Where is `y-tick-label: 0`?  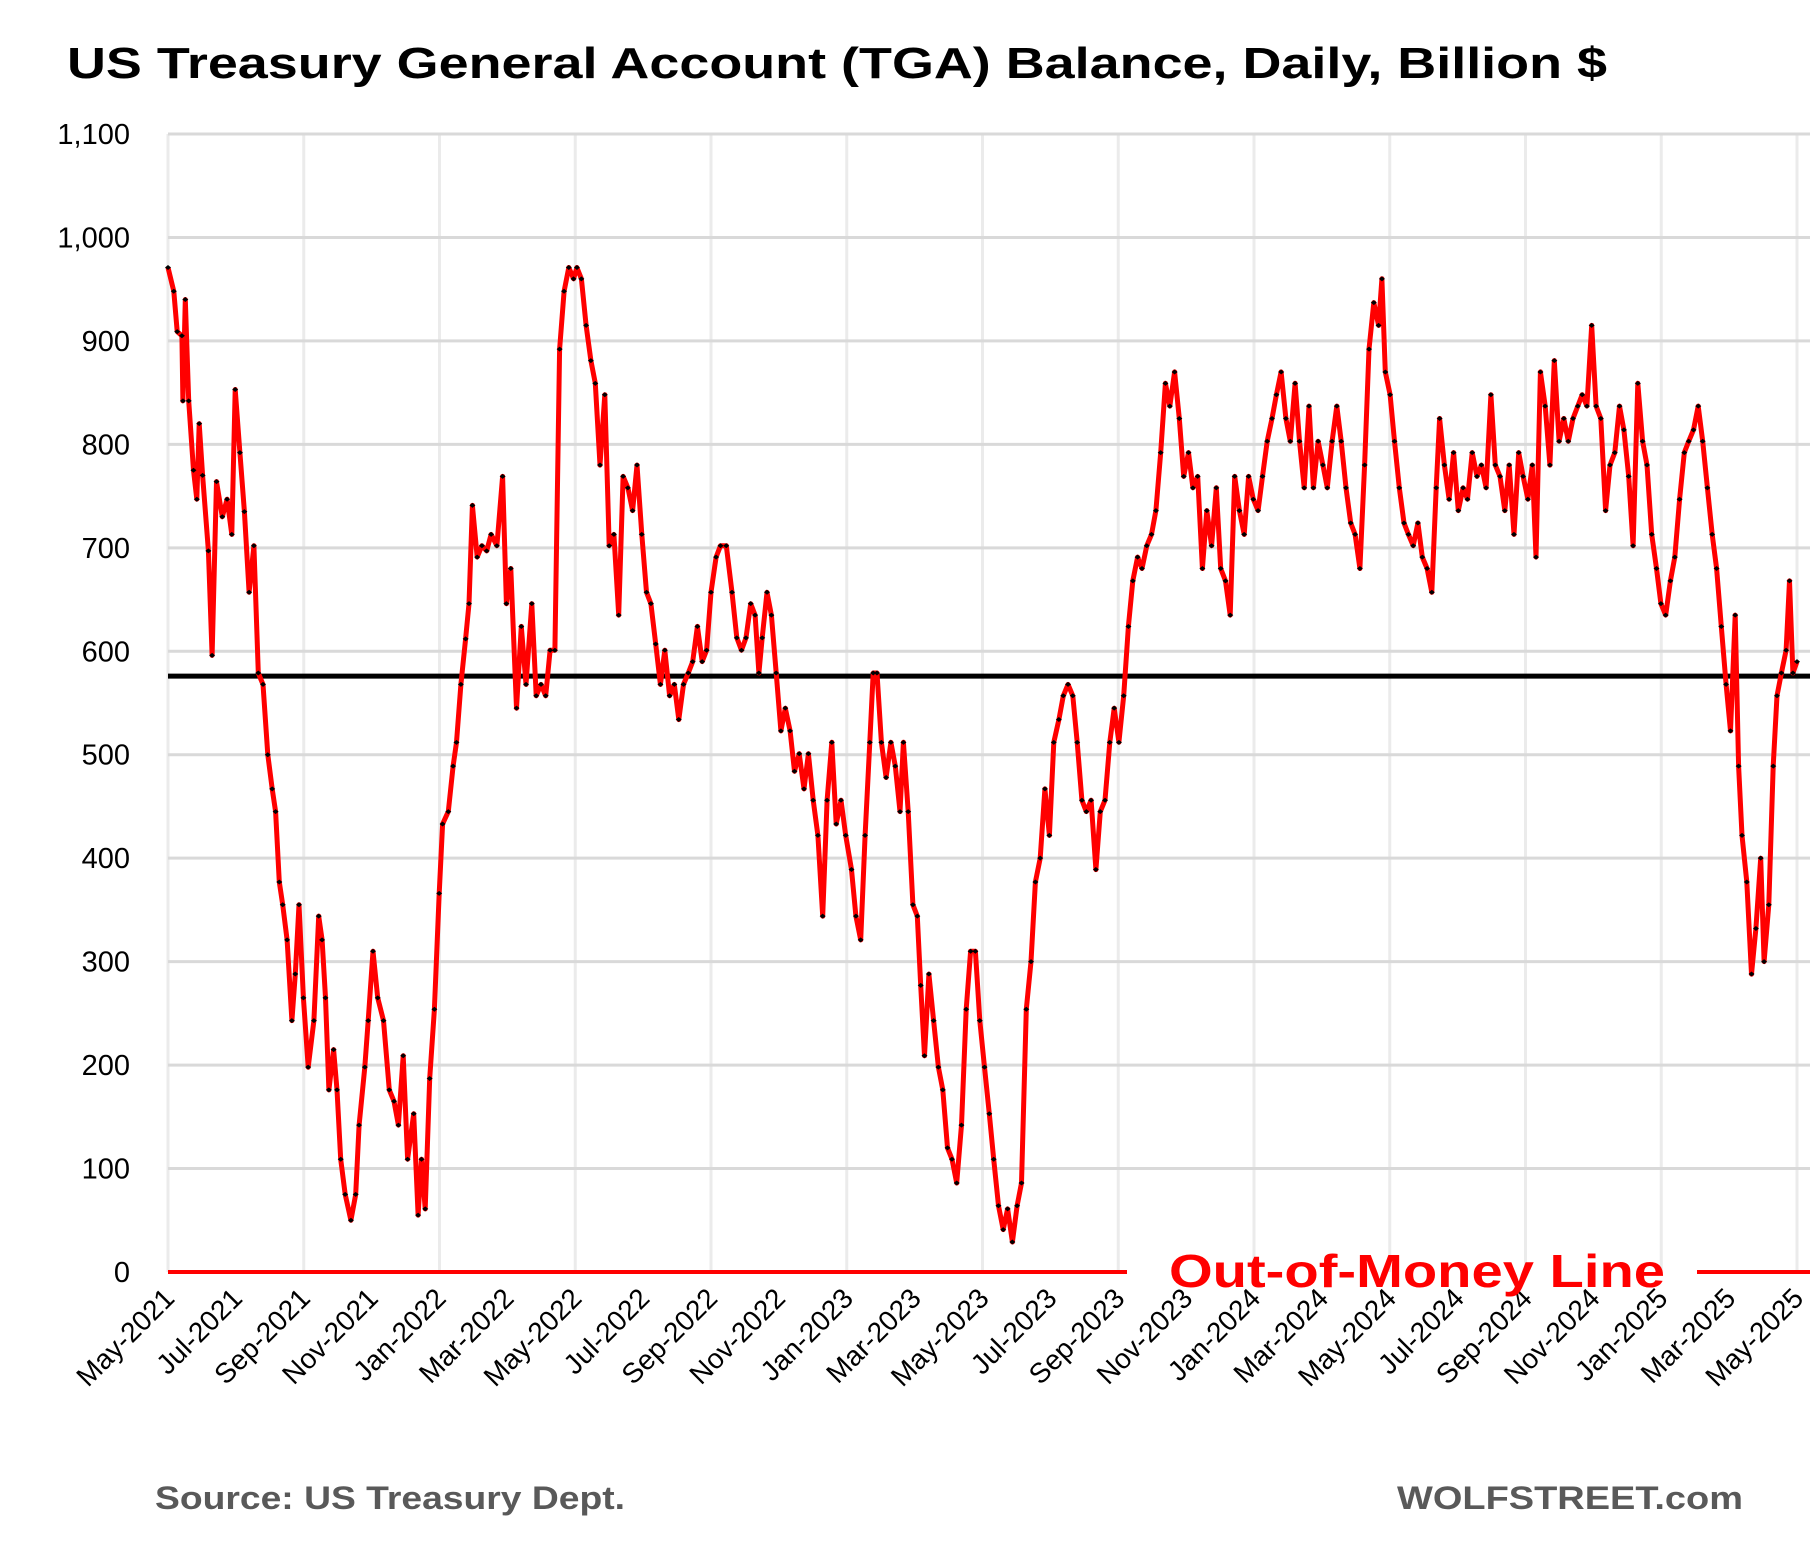 y-tick-label: 0 is located at coordinates (122, 1273).